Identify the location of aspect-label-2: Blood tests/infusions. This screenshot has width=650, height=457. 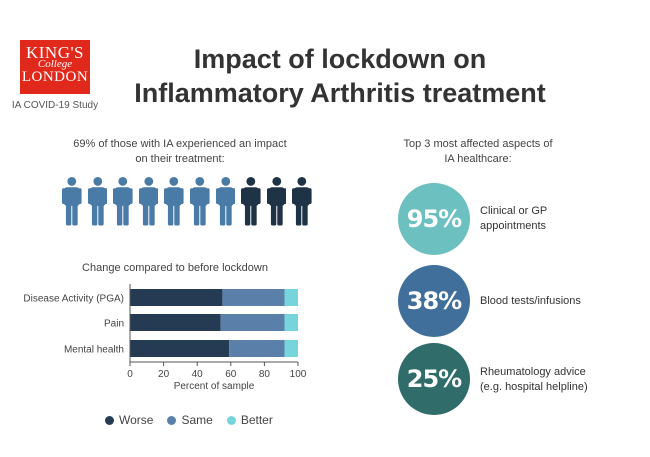
(530, 301).